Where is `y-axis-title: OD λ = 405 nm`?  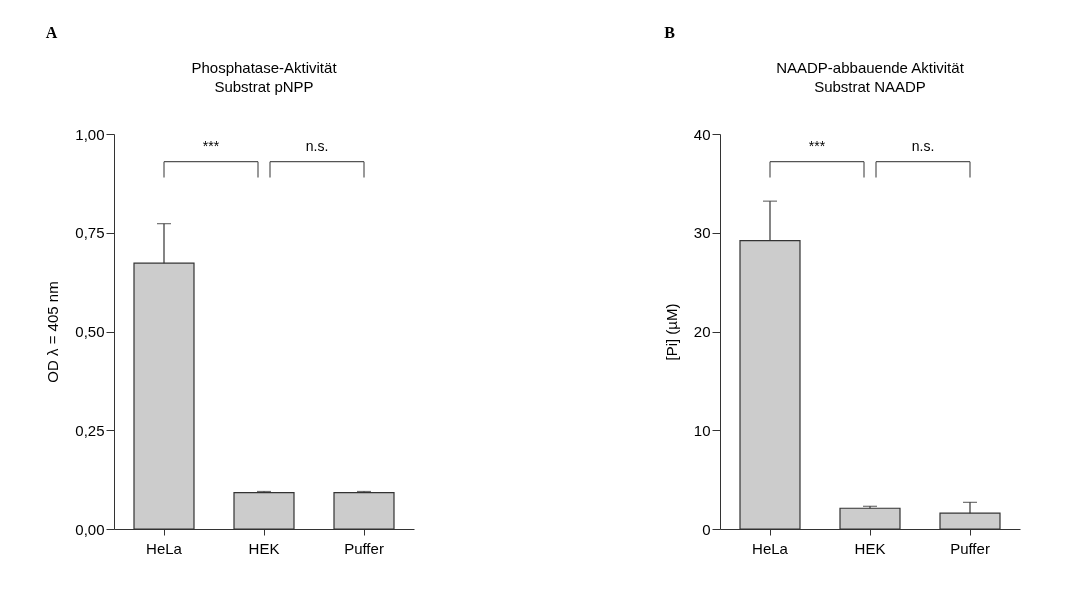 y-axis-title: OD λ = 405 nm is located at coordinates (53, 332).